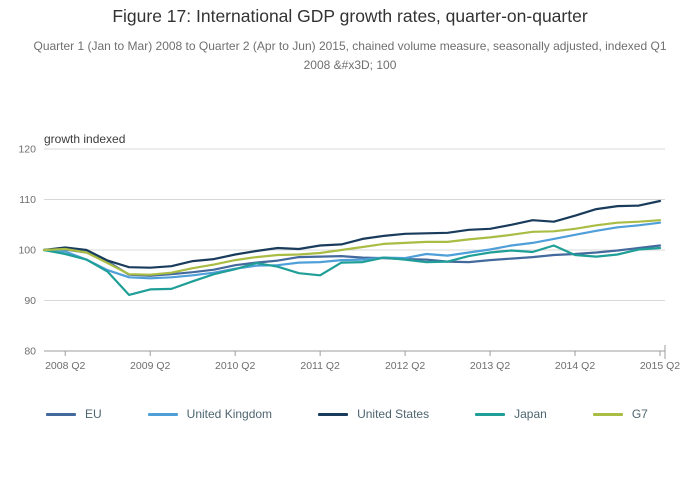  Describe the element at coordinates (530, 414) in the screenshot. I see `legend-label-japan: Japan` at that location.